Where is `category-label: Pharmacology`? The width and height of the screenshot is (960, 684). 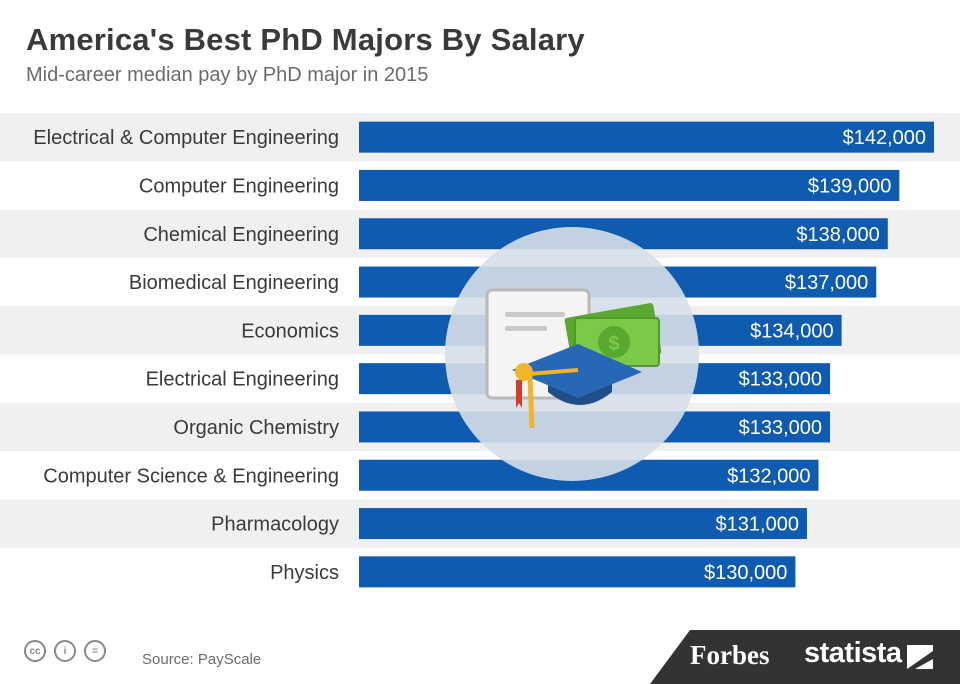
category-label: Pharmacology is located at coordinates (275, 525).